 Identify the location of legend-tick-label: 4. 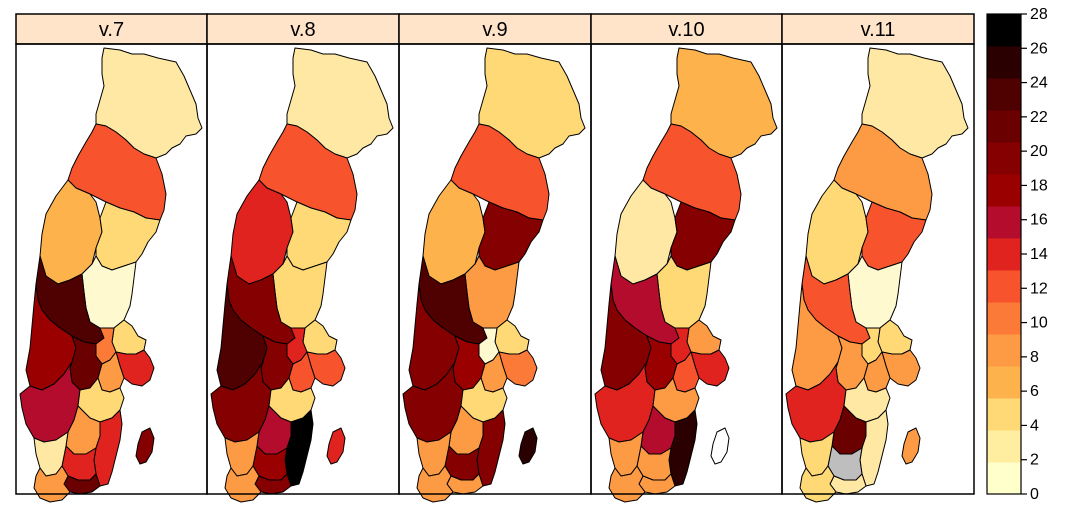
(1034, 425).